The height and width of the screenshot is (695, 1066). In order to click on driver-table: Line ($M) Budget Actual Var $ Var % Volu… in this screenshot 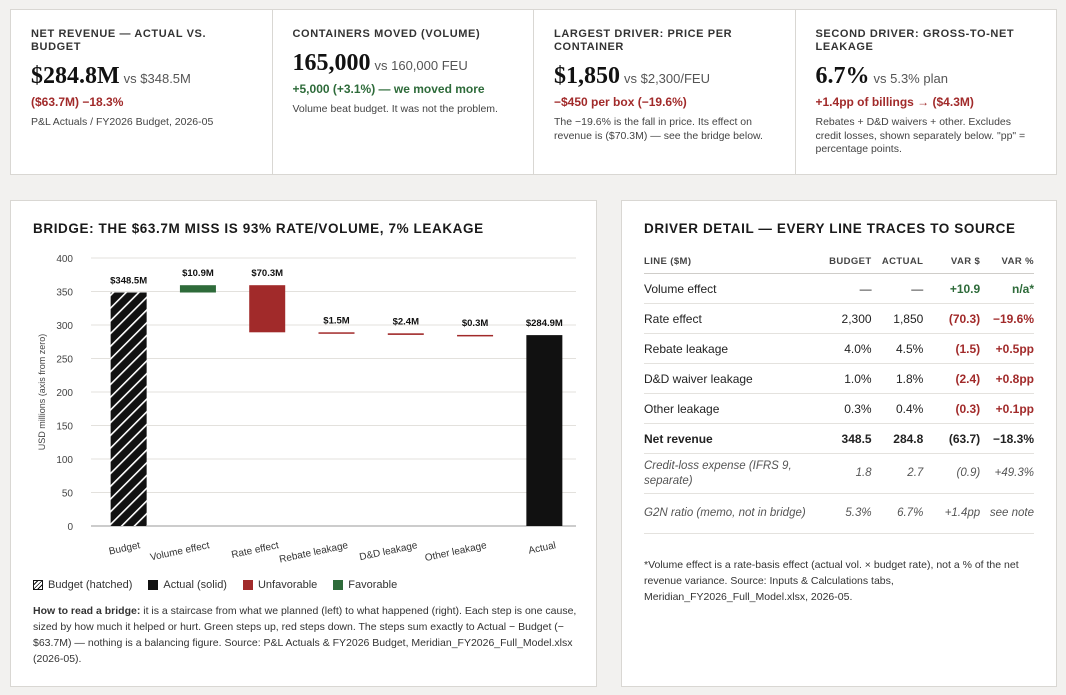, I will do `click(839, 392)`.